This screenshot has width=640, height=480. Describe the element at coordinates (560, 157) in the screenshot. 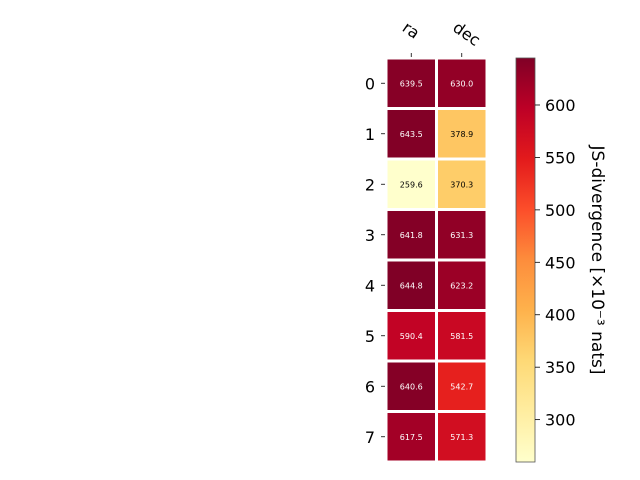

I see `colorbar-tick-label: 550` at that location.